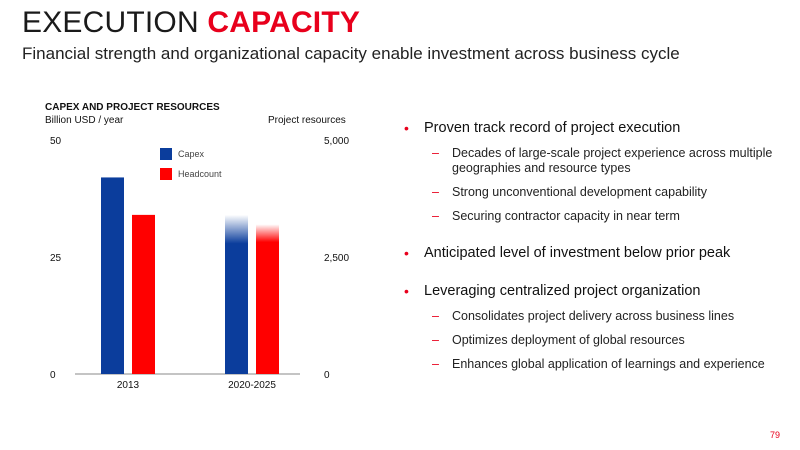 This screenshot has width=800, height=450. I want to click on page-title: EXECUTION CAPACITY, so click(191, 23).